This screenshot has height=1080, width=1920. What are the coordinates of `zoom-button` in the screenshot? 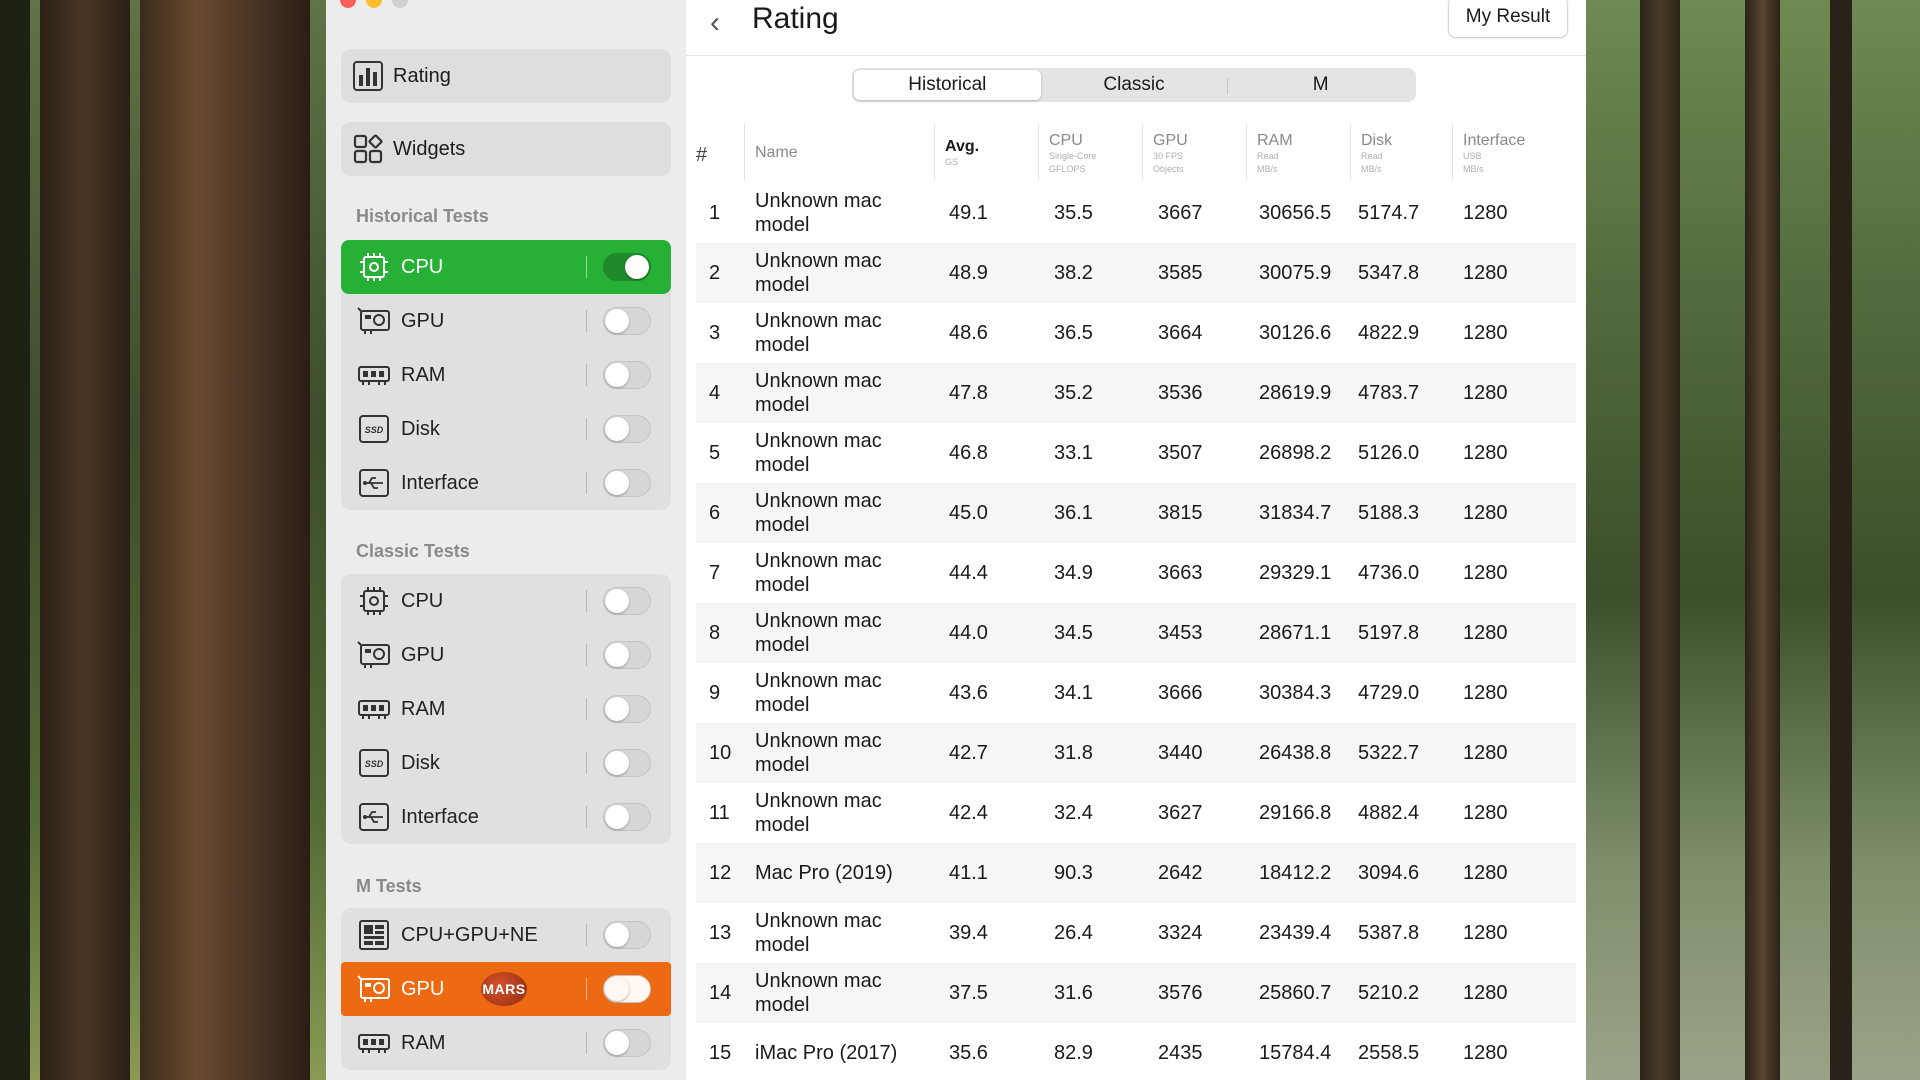 It's located at (400, 4).